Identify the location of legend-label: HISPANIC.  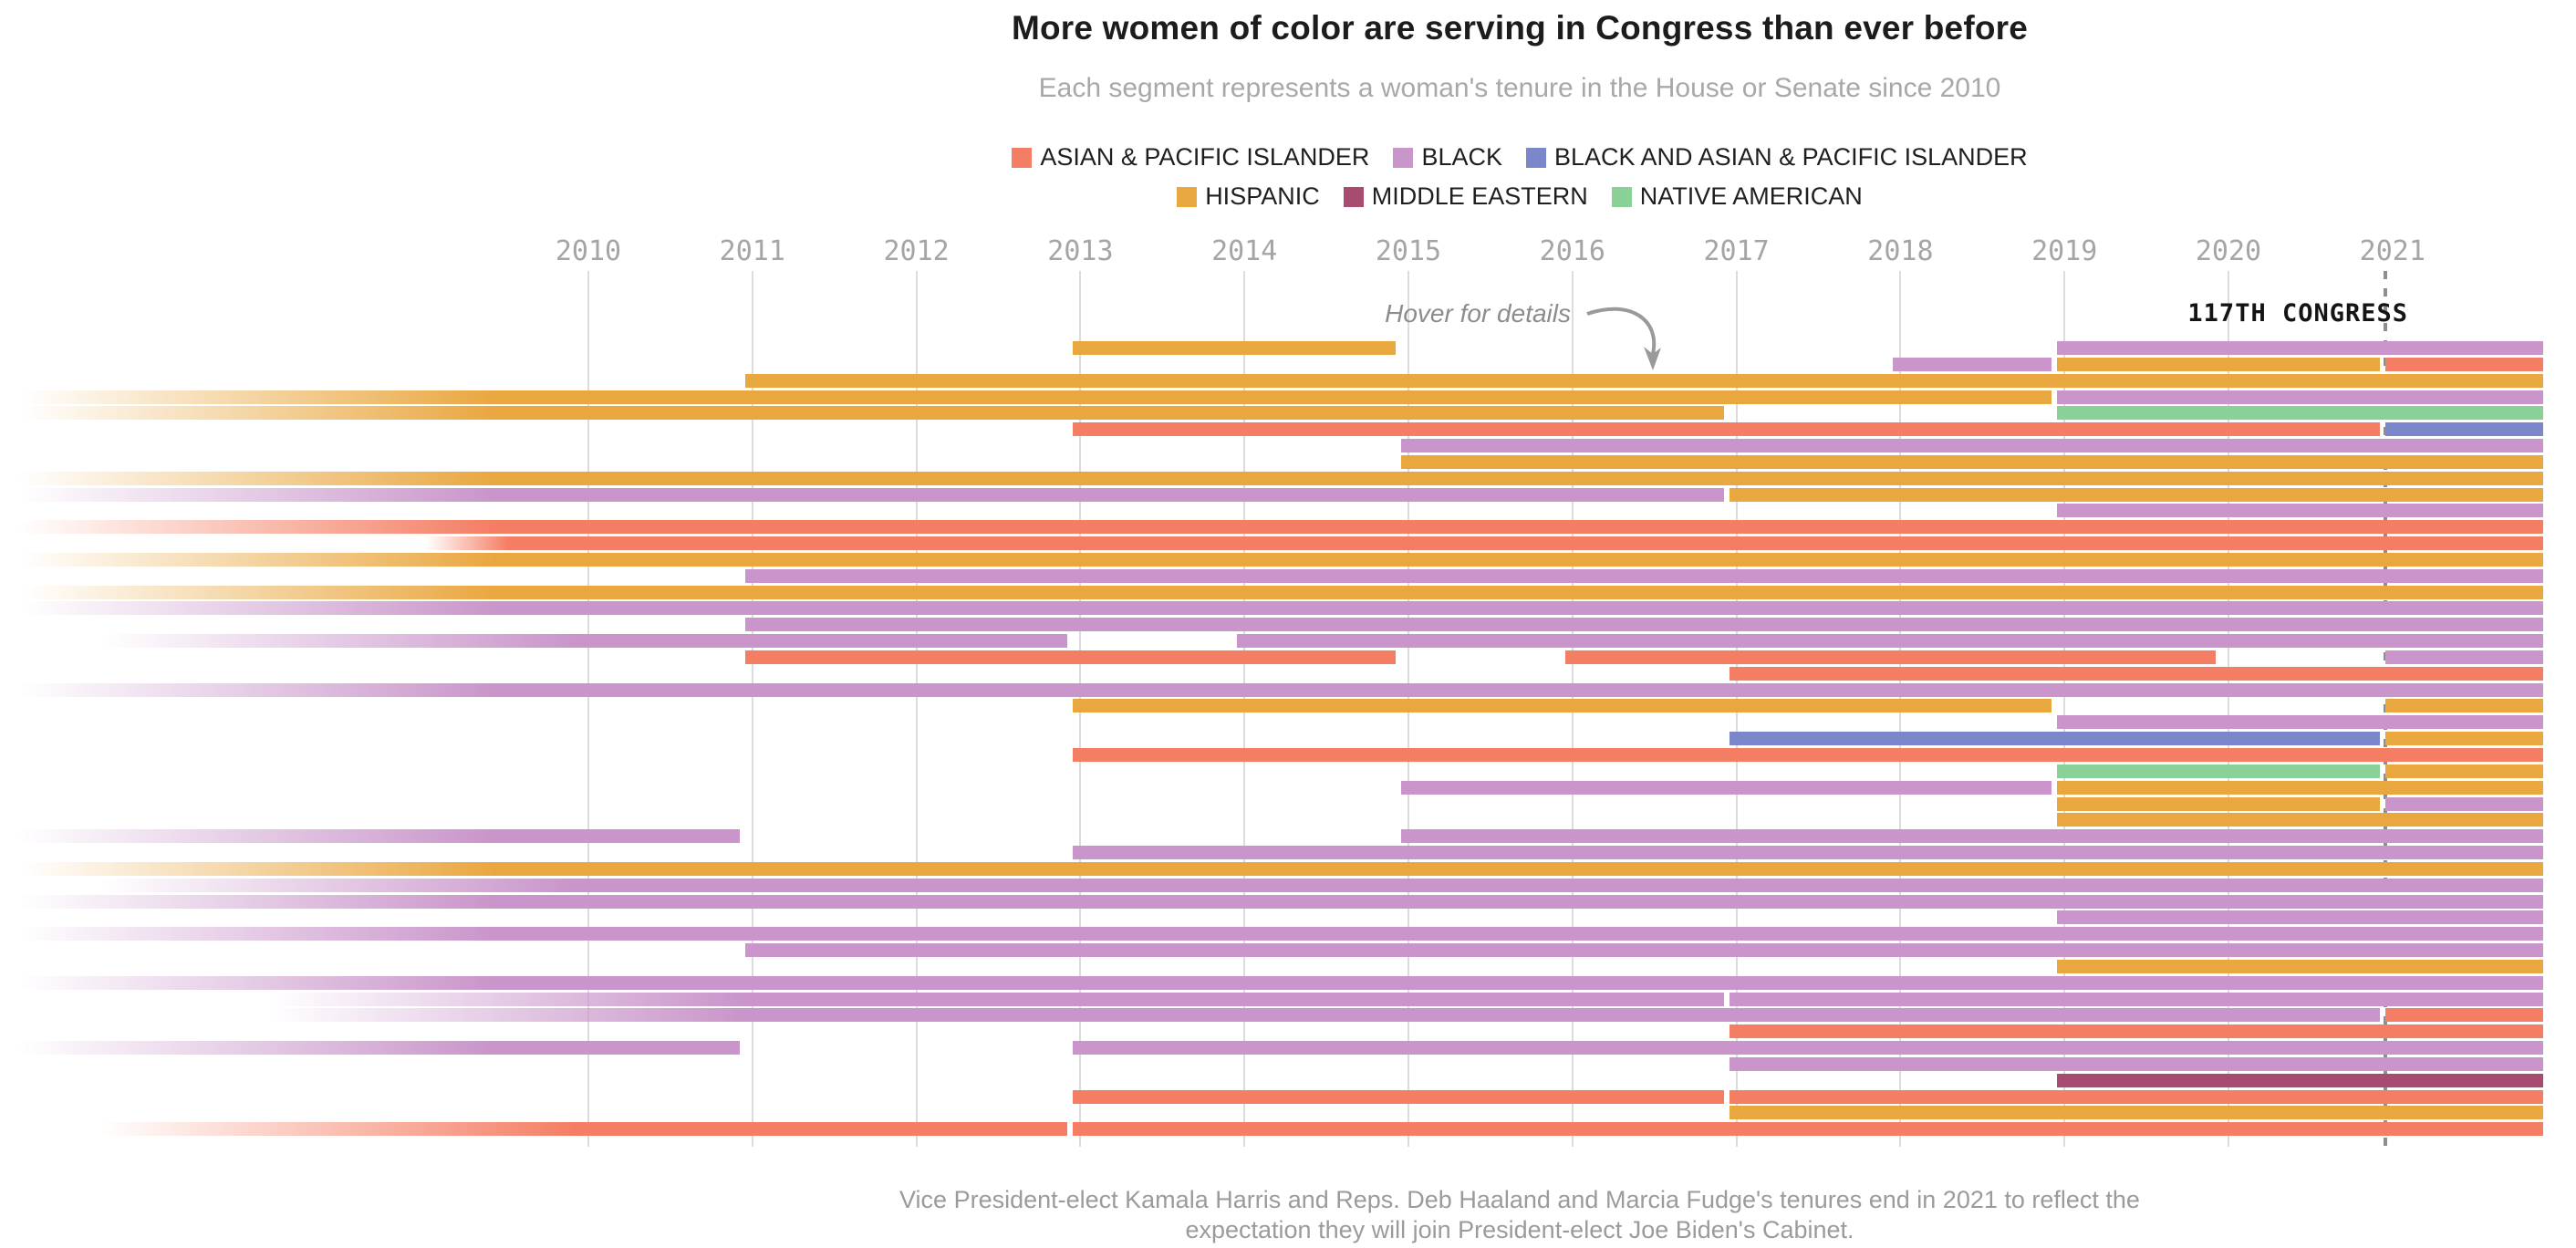
(1262, 196).